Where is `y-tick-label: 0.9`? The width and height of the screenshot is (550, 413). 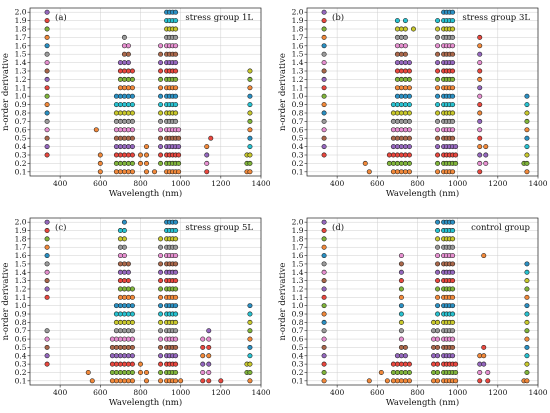 y-tick-label: 0.9 is located at coordinates (298, 104).